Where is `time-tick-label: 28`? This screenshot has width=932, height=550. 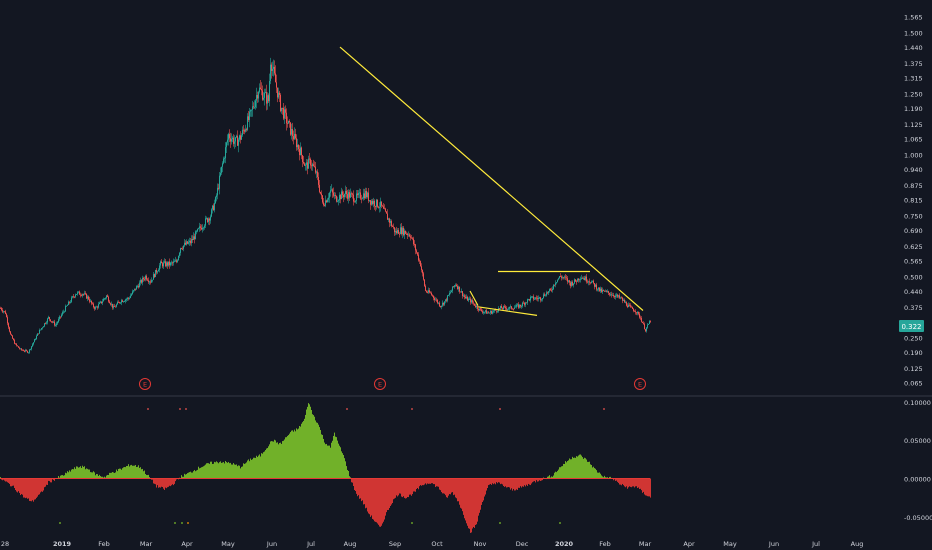 time-tick-label: 28 is located at coordinates (5, 544).